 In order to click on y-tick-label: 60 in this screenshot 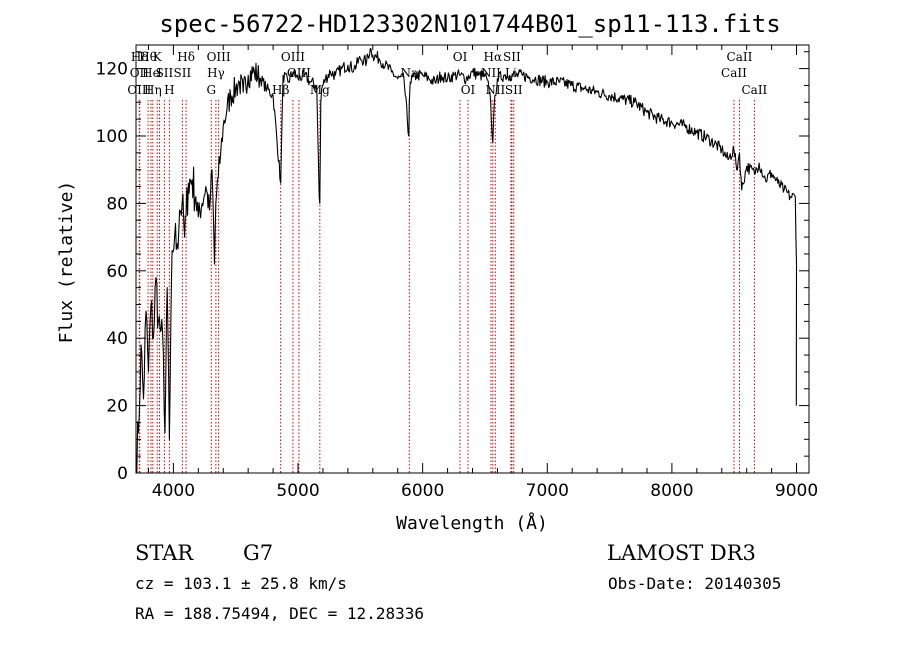, I will do `click(117, 272)`.